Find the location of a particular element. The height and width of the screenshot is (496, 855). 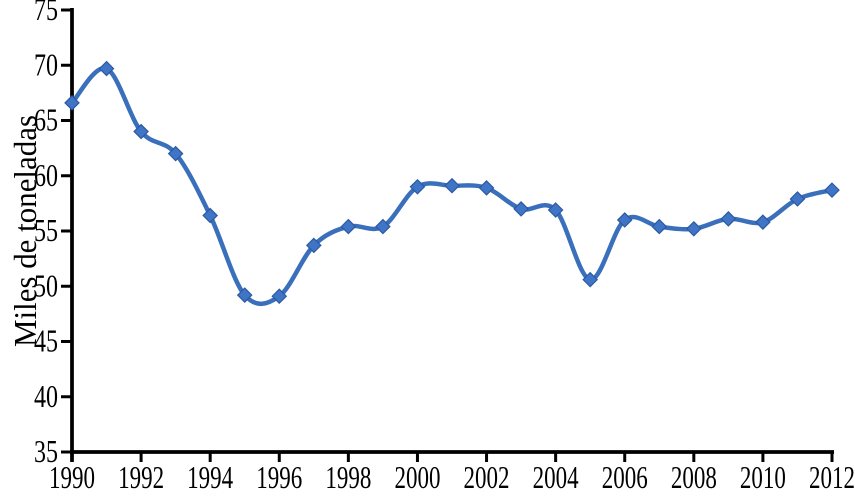

x-tick-label: 2004 is located at coordinates (556, 475).